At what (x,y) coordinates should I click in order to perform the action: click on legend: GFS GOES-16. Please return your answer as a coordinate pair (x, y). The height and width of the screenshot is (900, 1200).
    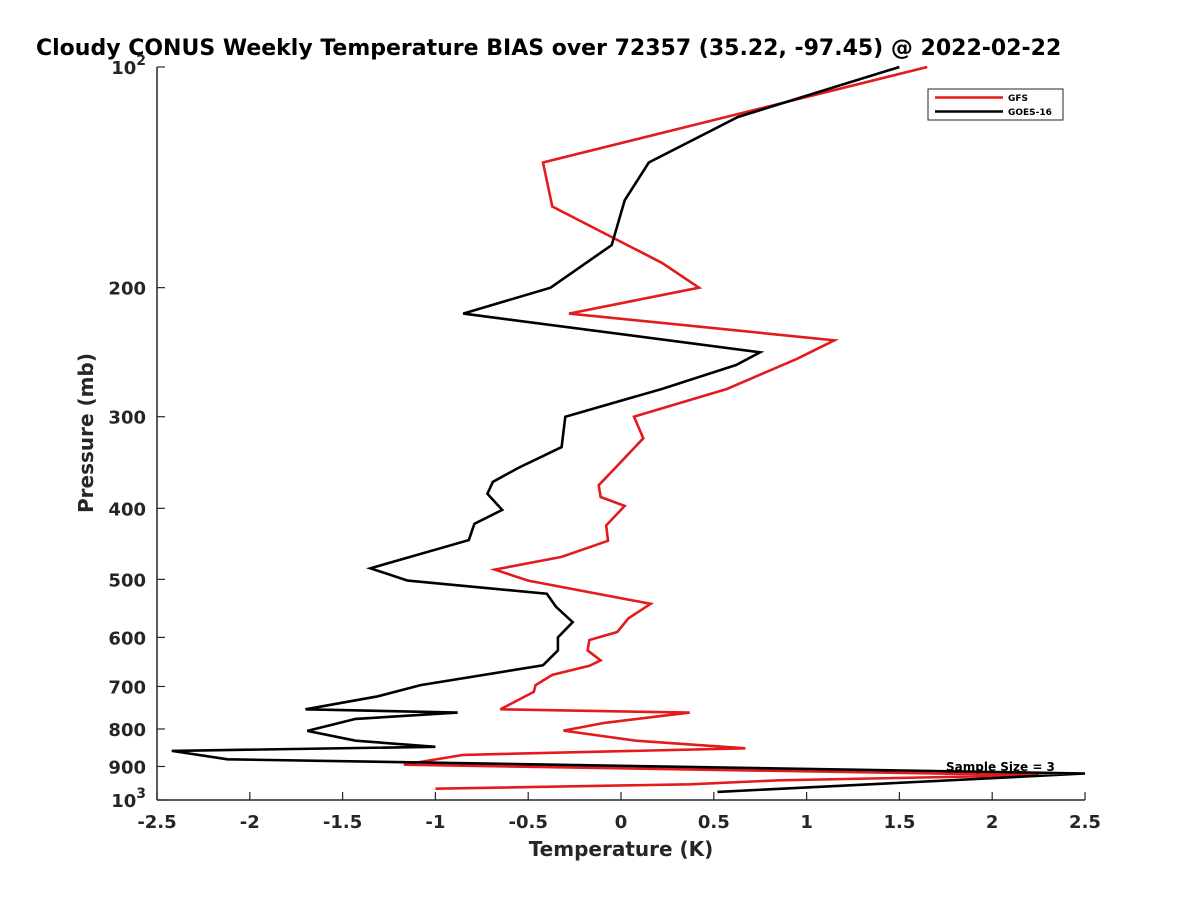
    Looking at the image, I should click on (995, 104).